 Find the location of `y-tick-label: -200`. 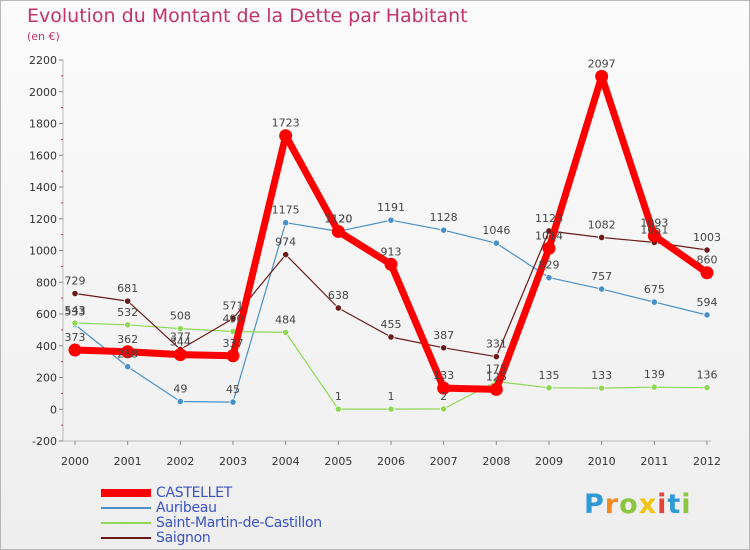

y-tick-label: -200 is located at coordinates (44, 441).